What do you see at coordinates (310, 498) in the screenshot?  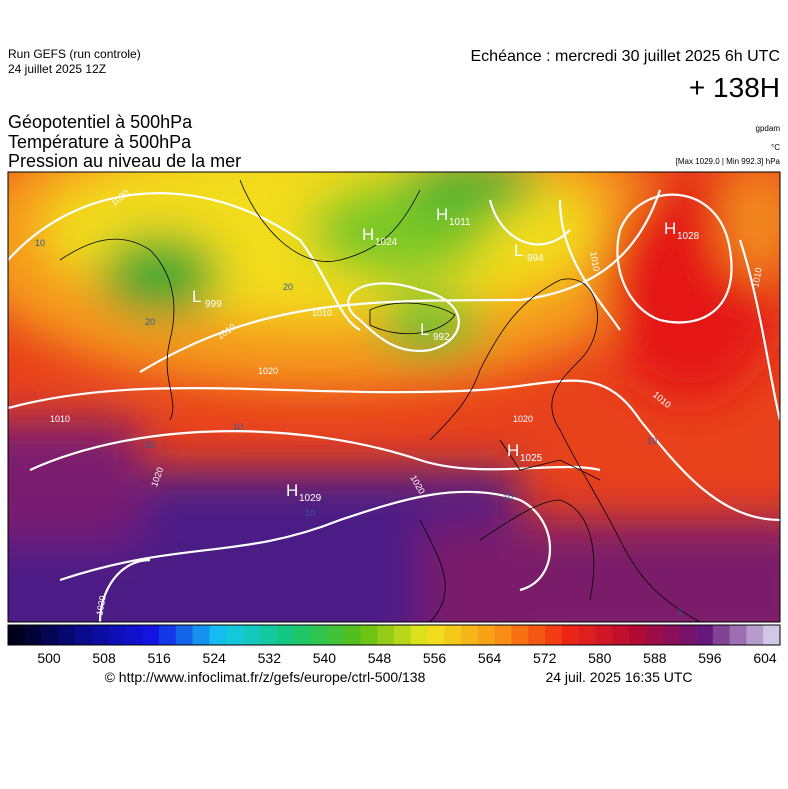 I see `center-value: 1029` at bounding box center [310, 498].